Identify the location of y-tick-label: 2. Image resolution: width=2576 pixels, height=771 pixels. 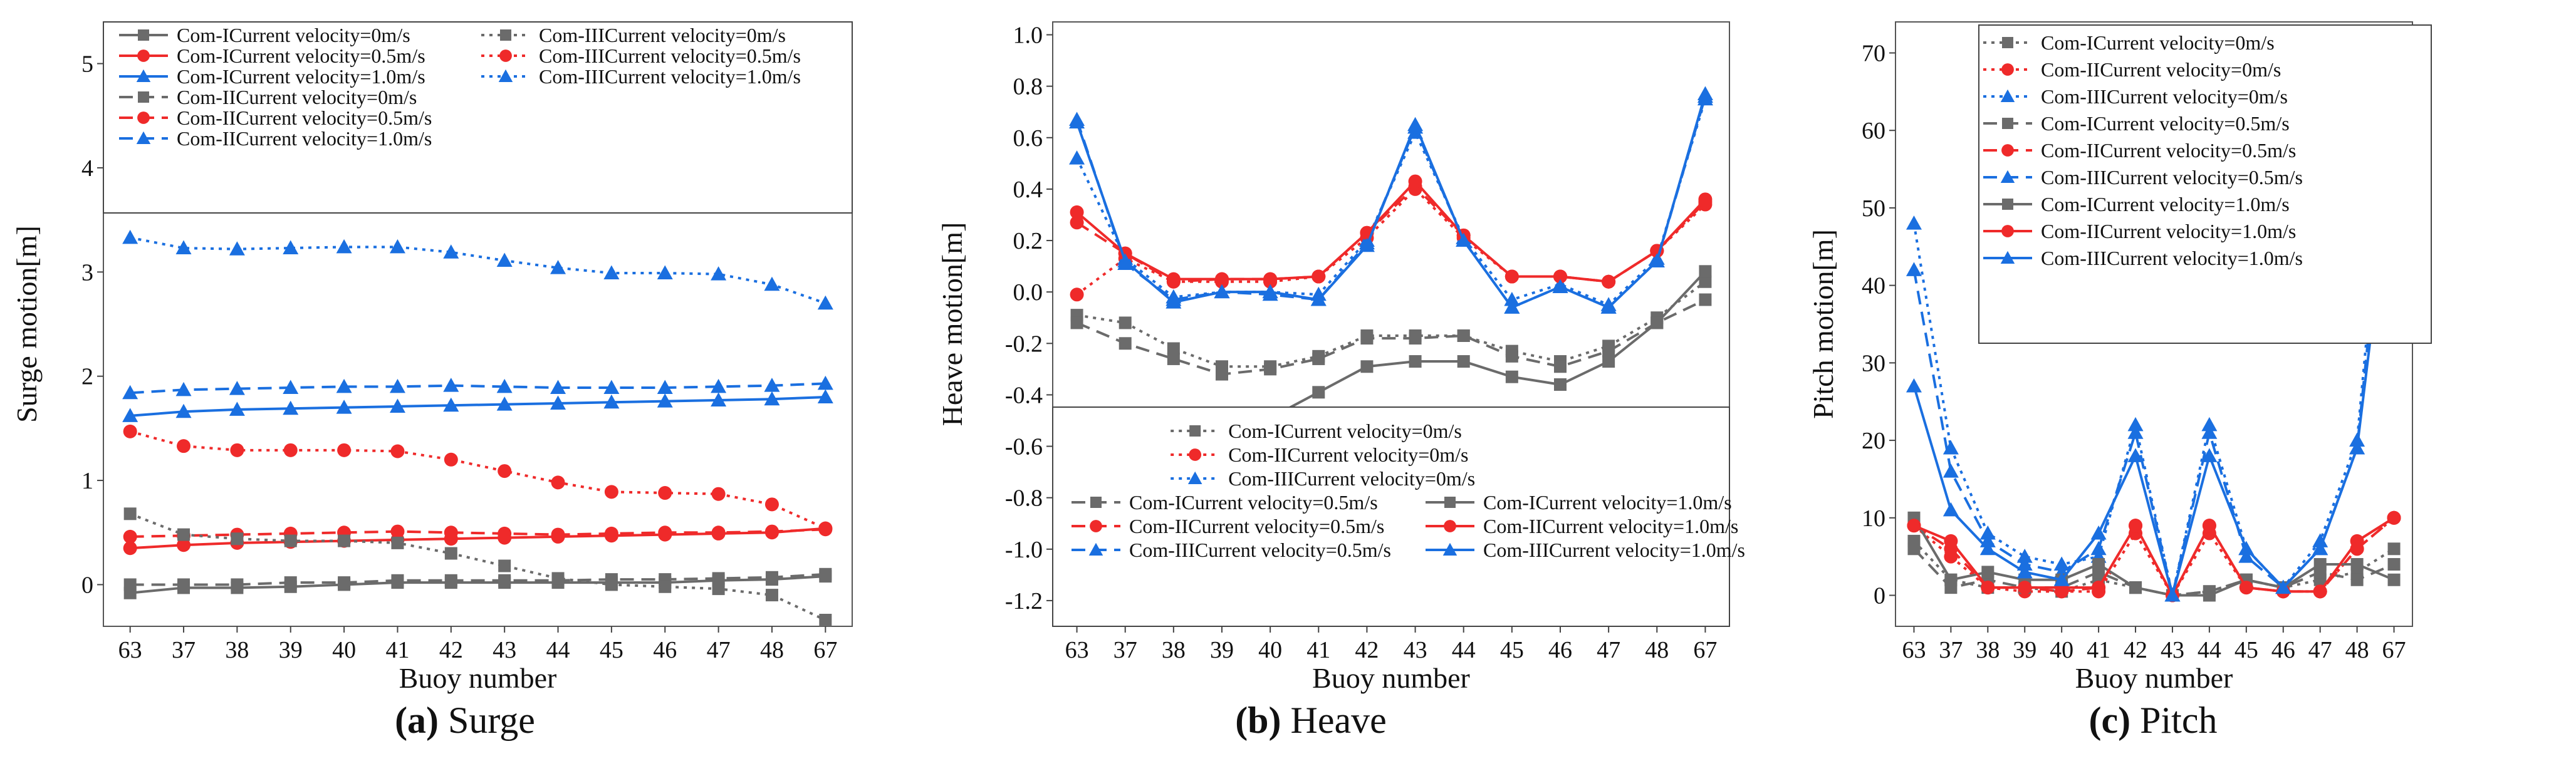
(87, 377).